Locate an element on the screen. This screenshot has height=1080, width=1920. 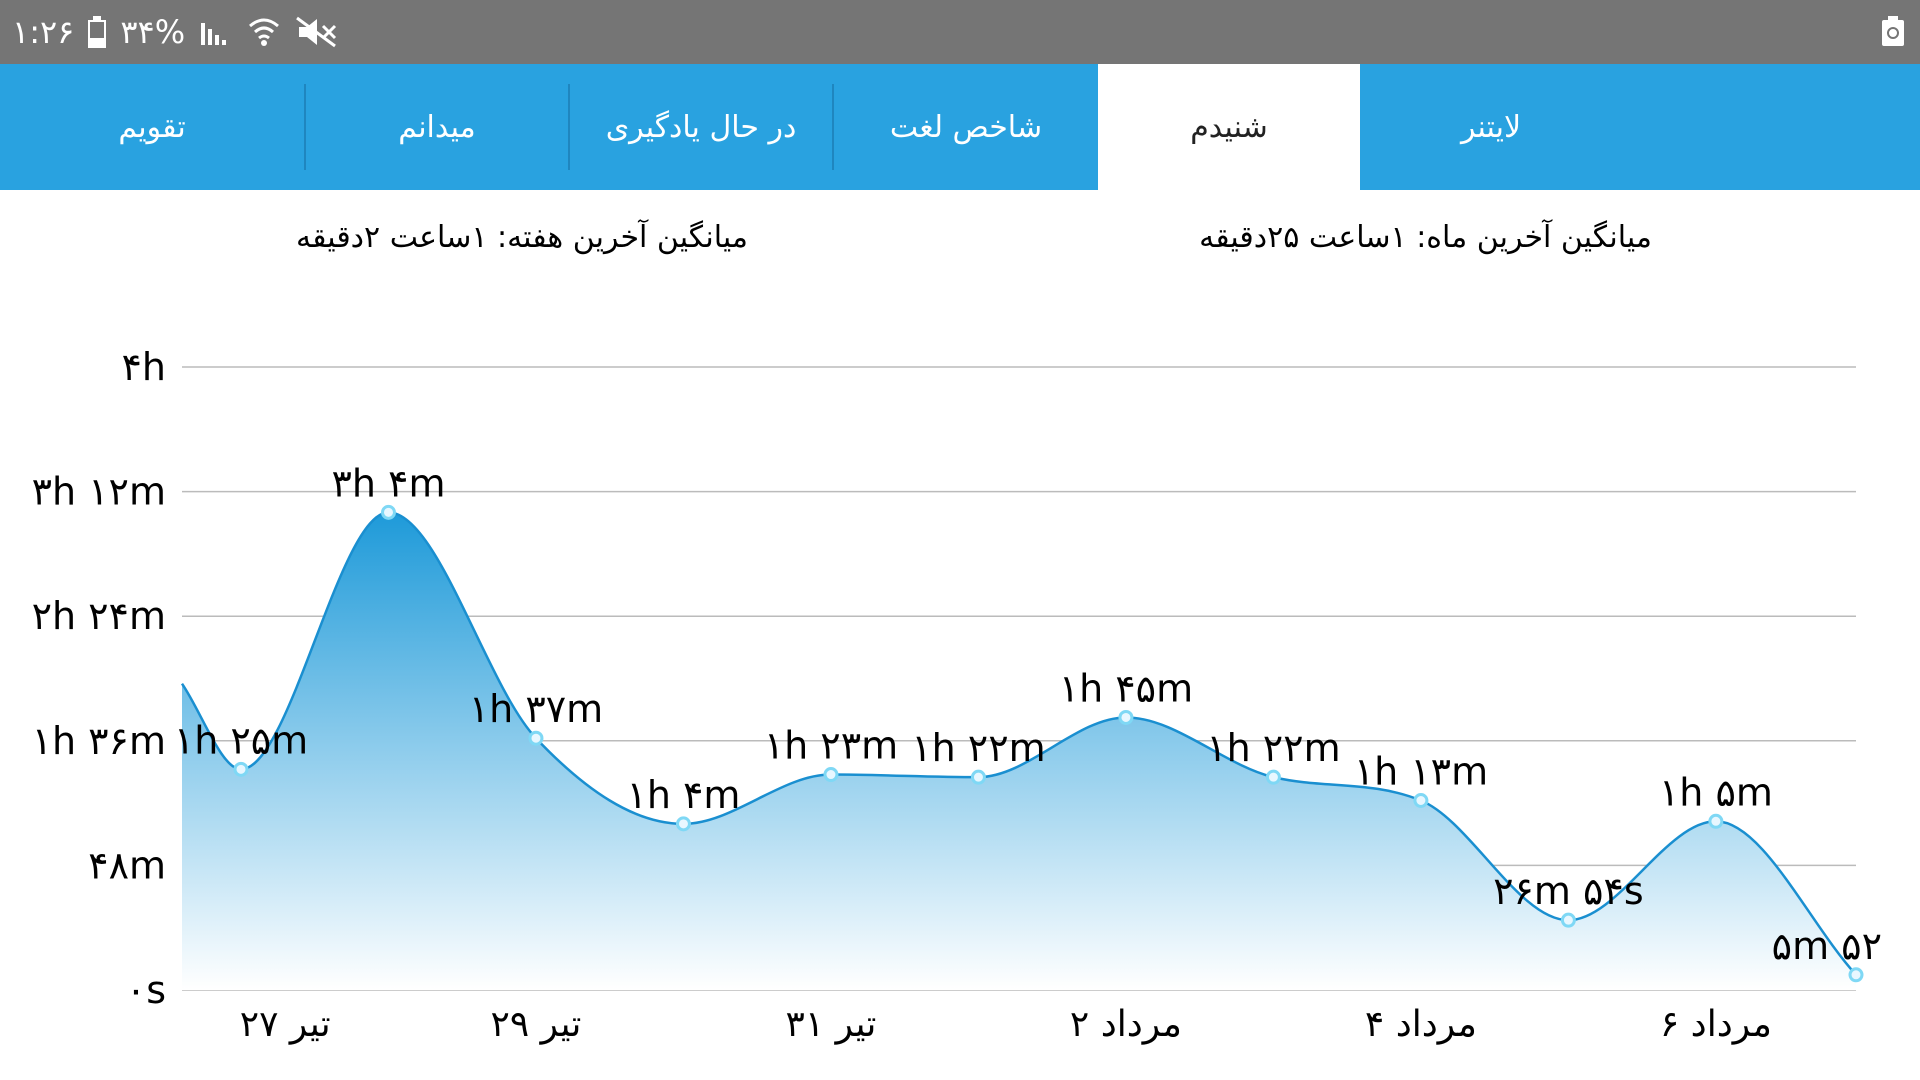
tab-heard: شنیدم is located at coordinates (1229, 127).